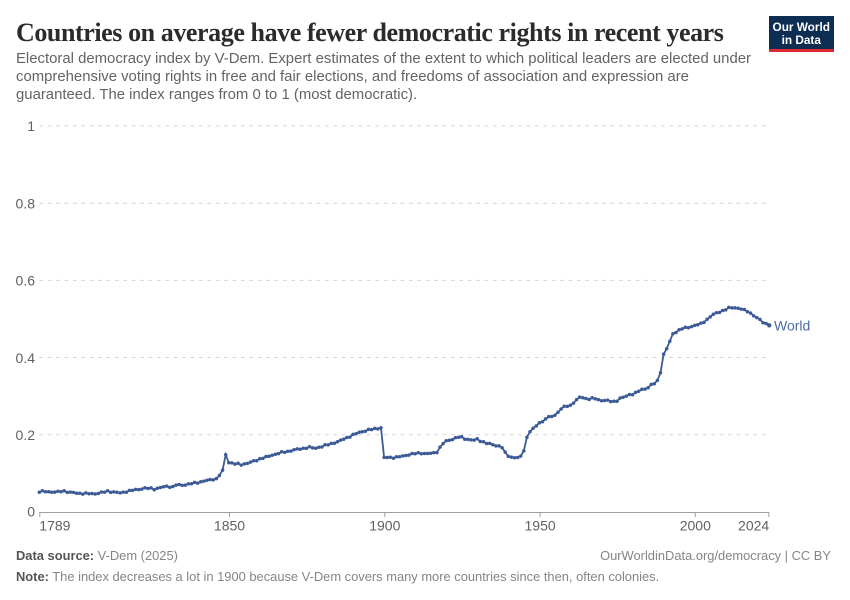 The image size is (850, 600). I want to click on svg-text: 0.8, so click(26, 203).